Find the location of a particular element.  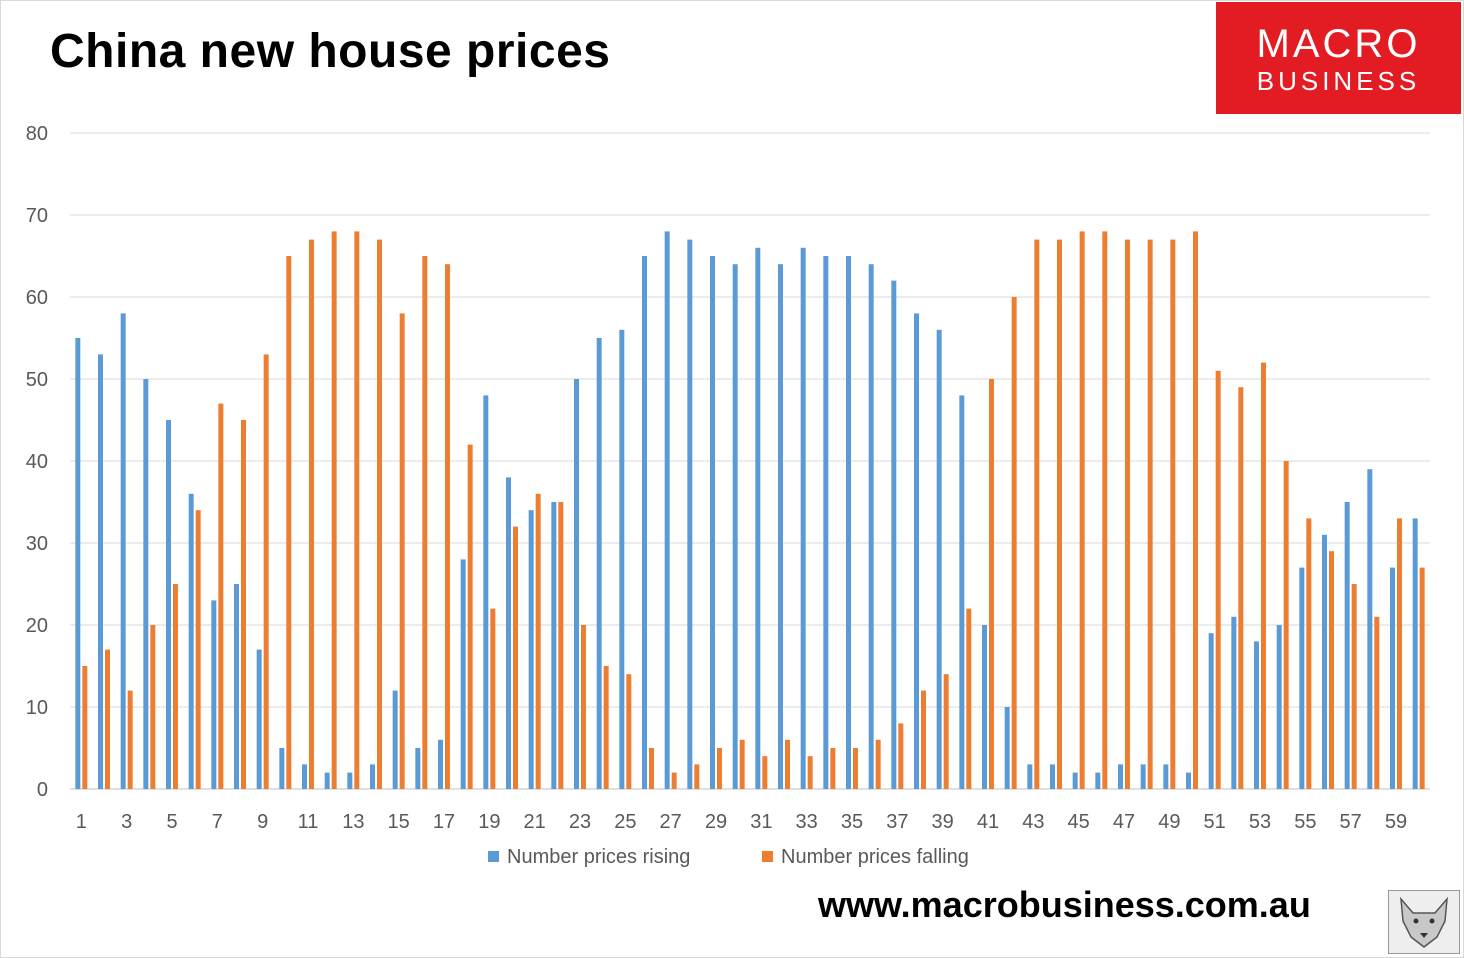

x-tick-label: 43 is located at coordinates (1033, 822).